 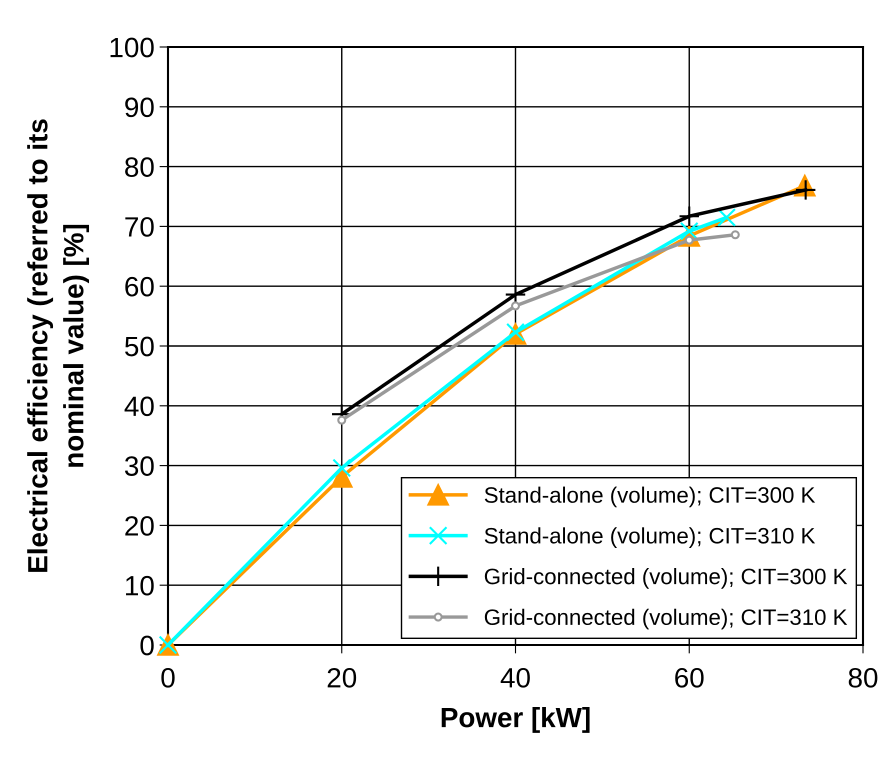 What do you see at coordinates (132, 48) in the screenshot?
I see `y-tick-label: 100` at bounding box center [132, 48].